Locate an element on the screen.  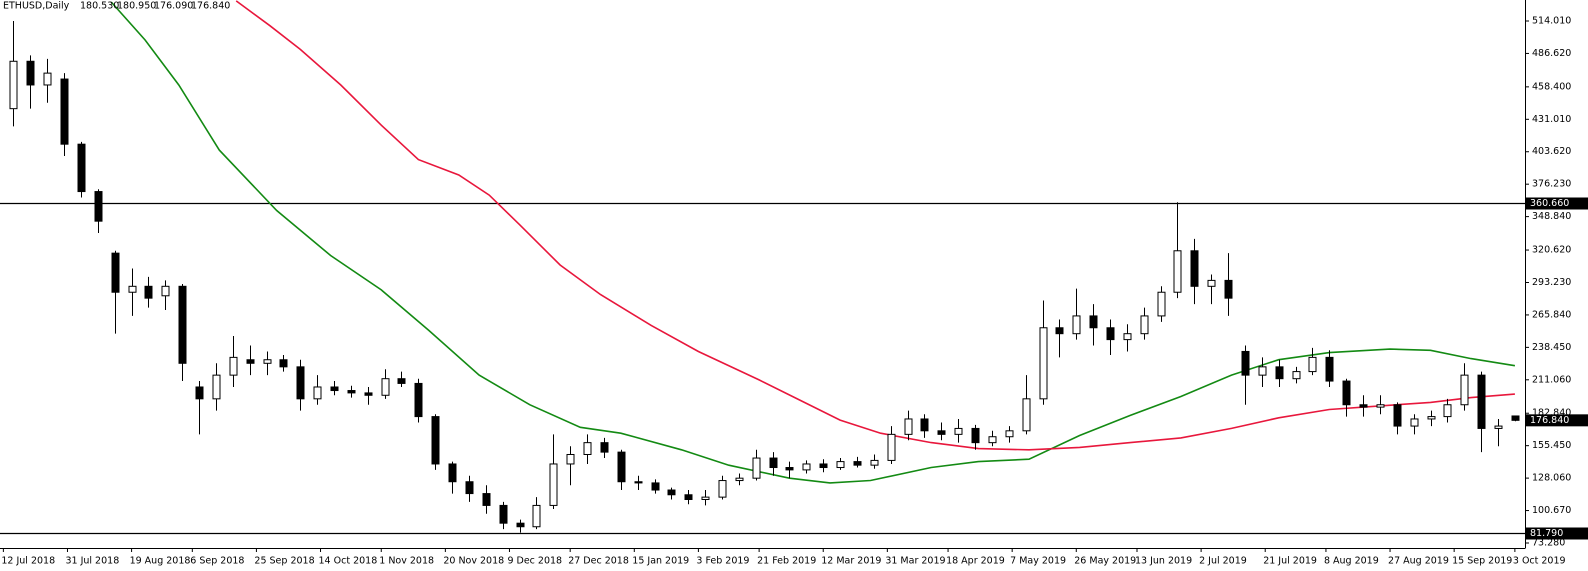
x-tick-label: 25 Sep 2018 is located at coordinates (284, 561).